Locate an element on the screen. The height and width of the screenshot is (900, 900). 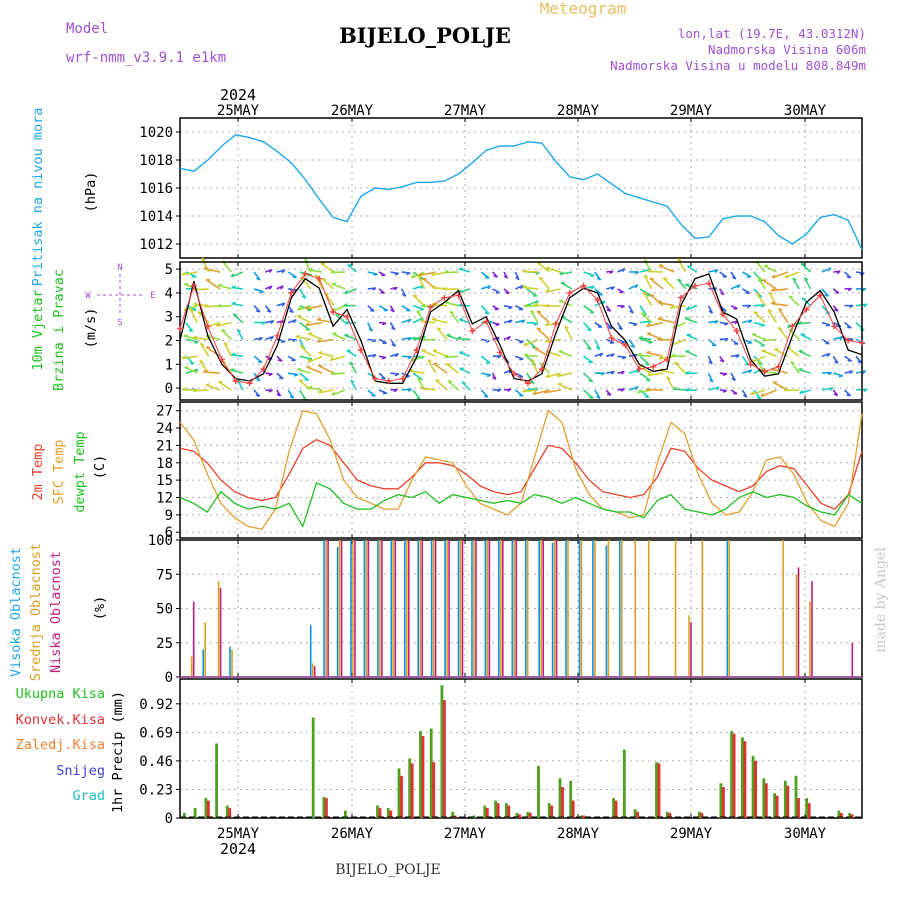
temp-unit: (C) is located at coordinates (100, 467).